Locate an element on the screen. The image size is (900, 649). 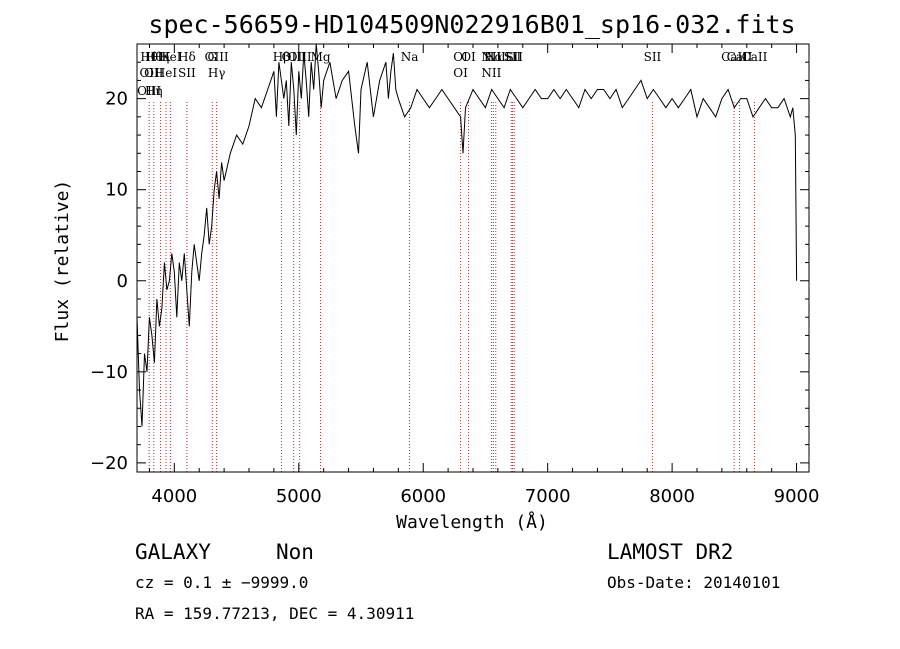
line-label: G is located at coordinates (212, 57).